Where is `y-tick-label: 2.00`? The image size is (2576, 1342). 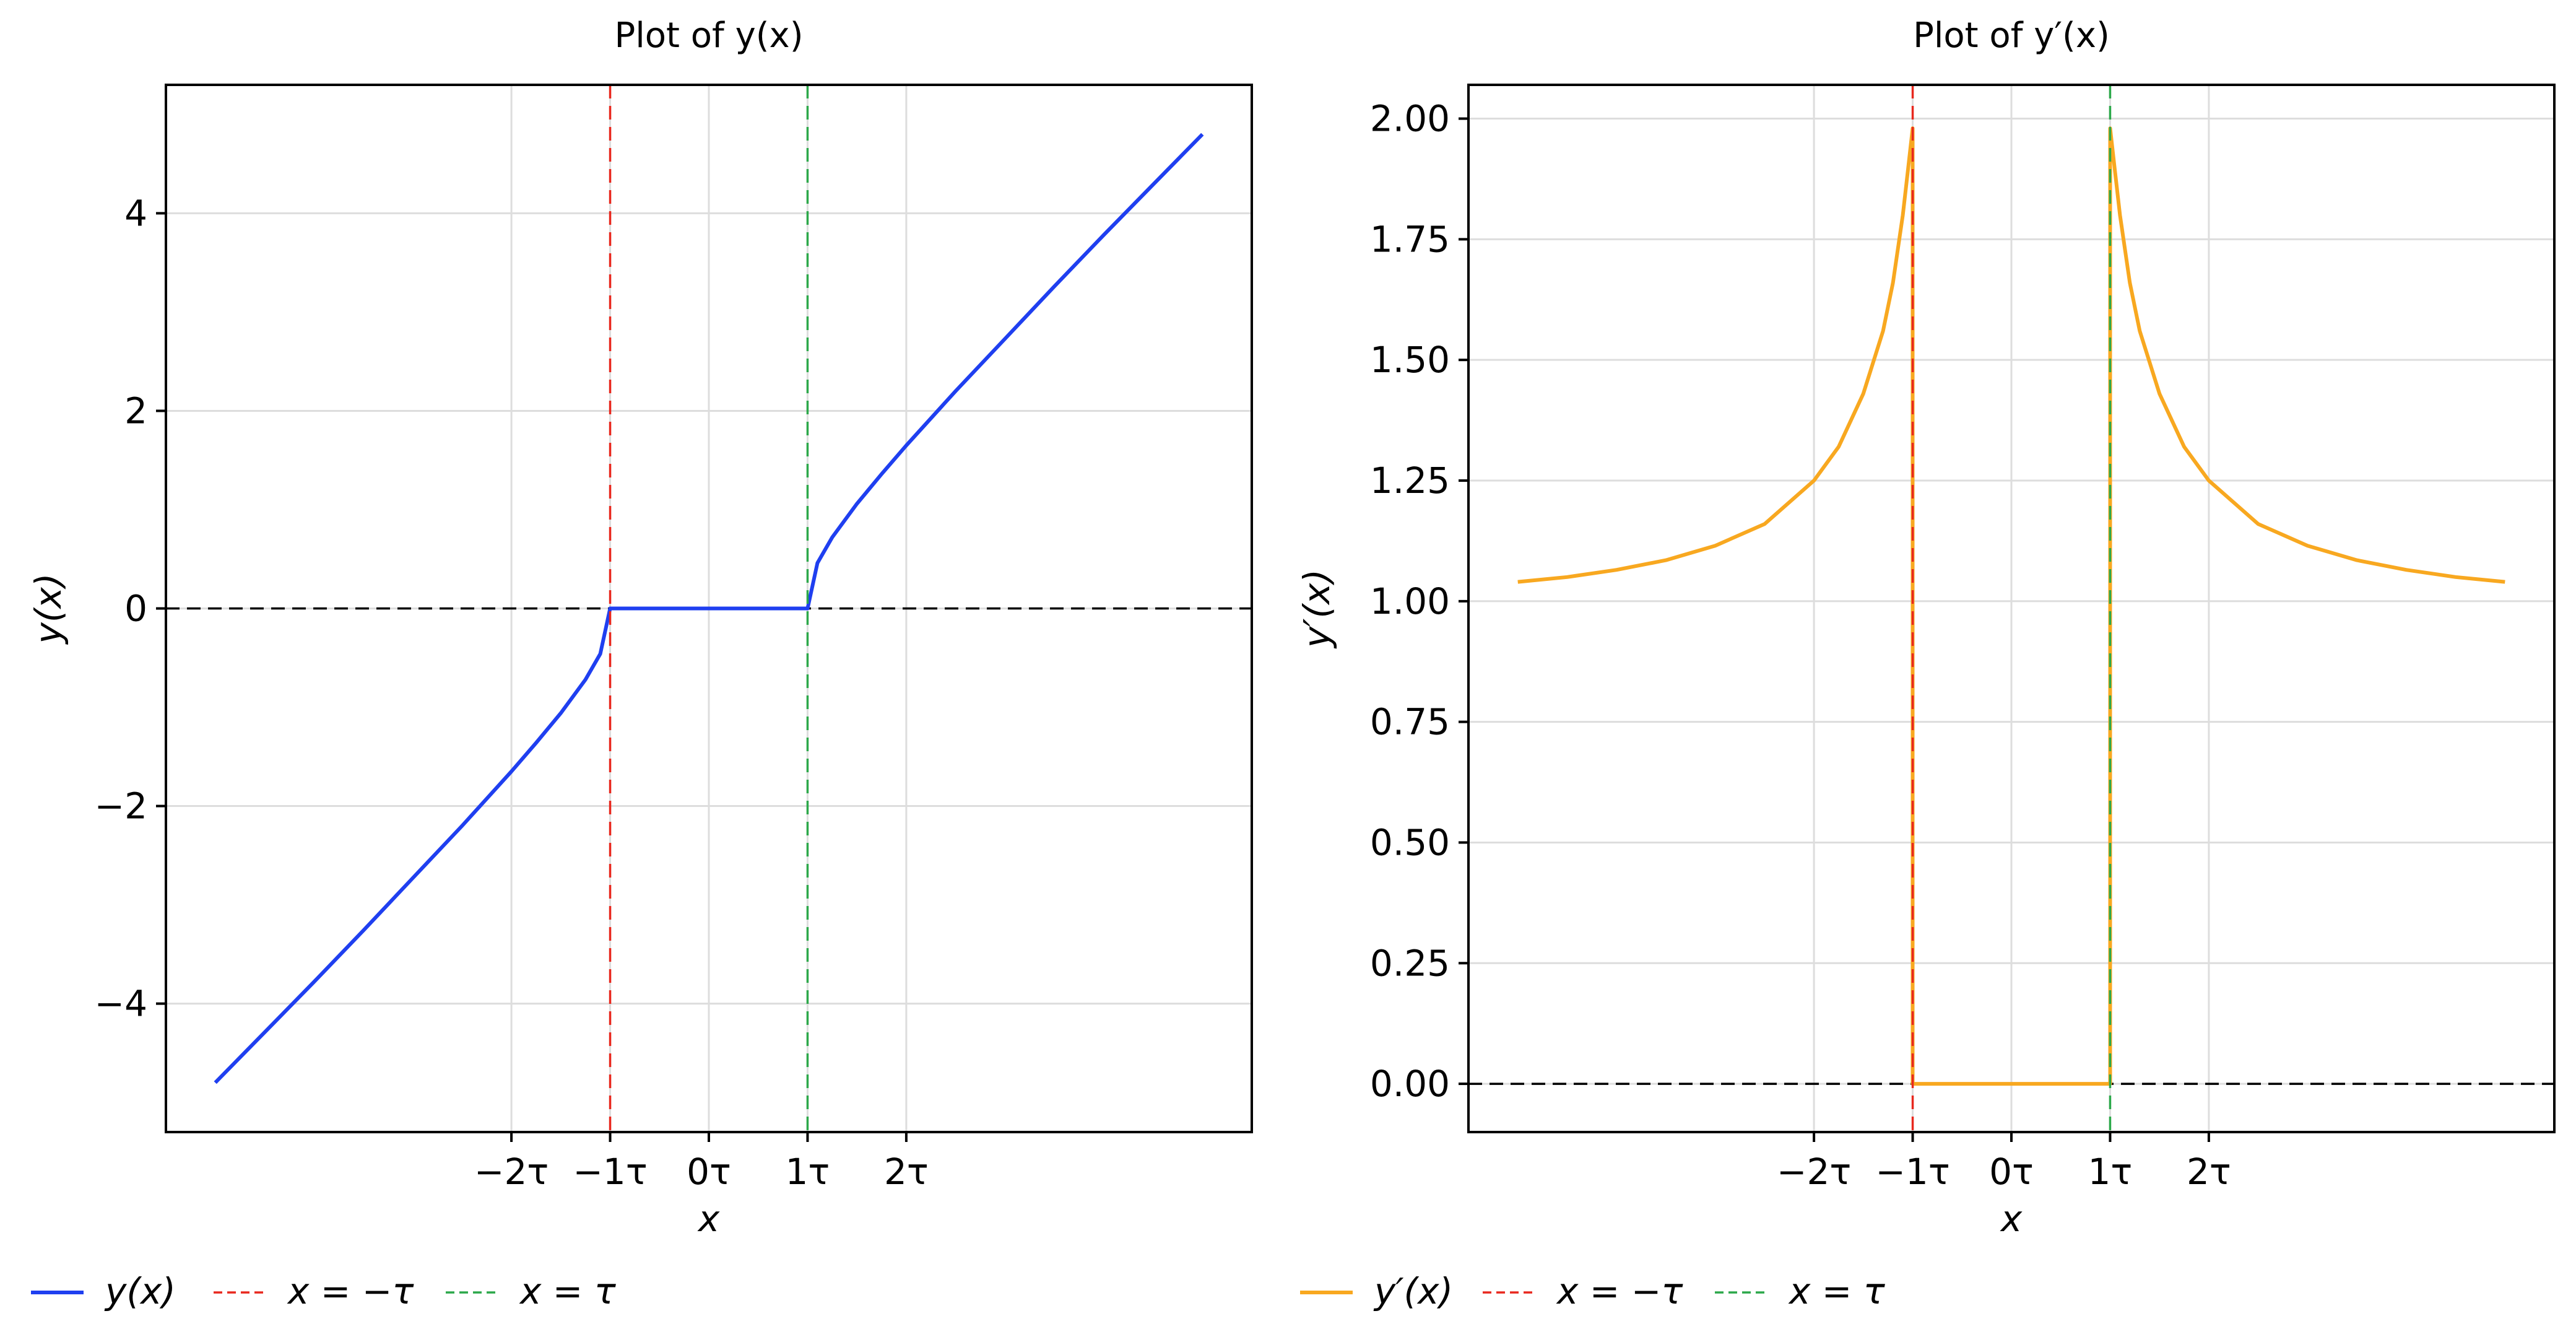
y-tick-label: 2.00 is located at coordinates (1410, 119).